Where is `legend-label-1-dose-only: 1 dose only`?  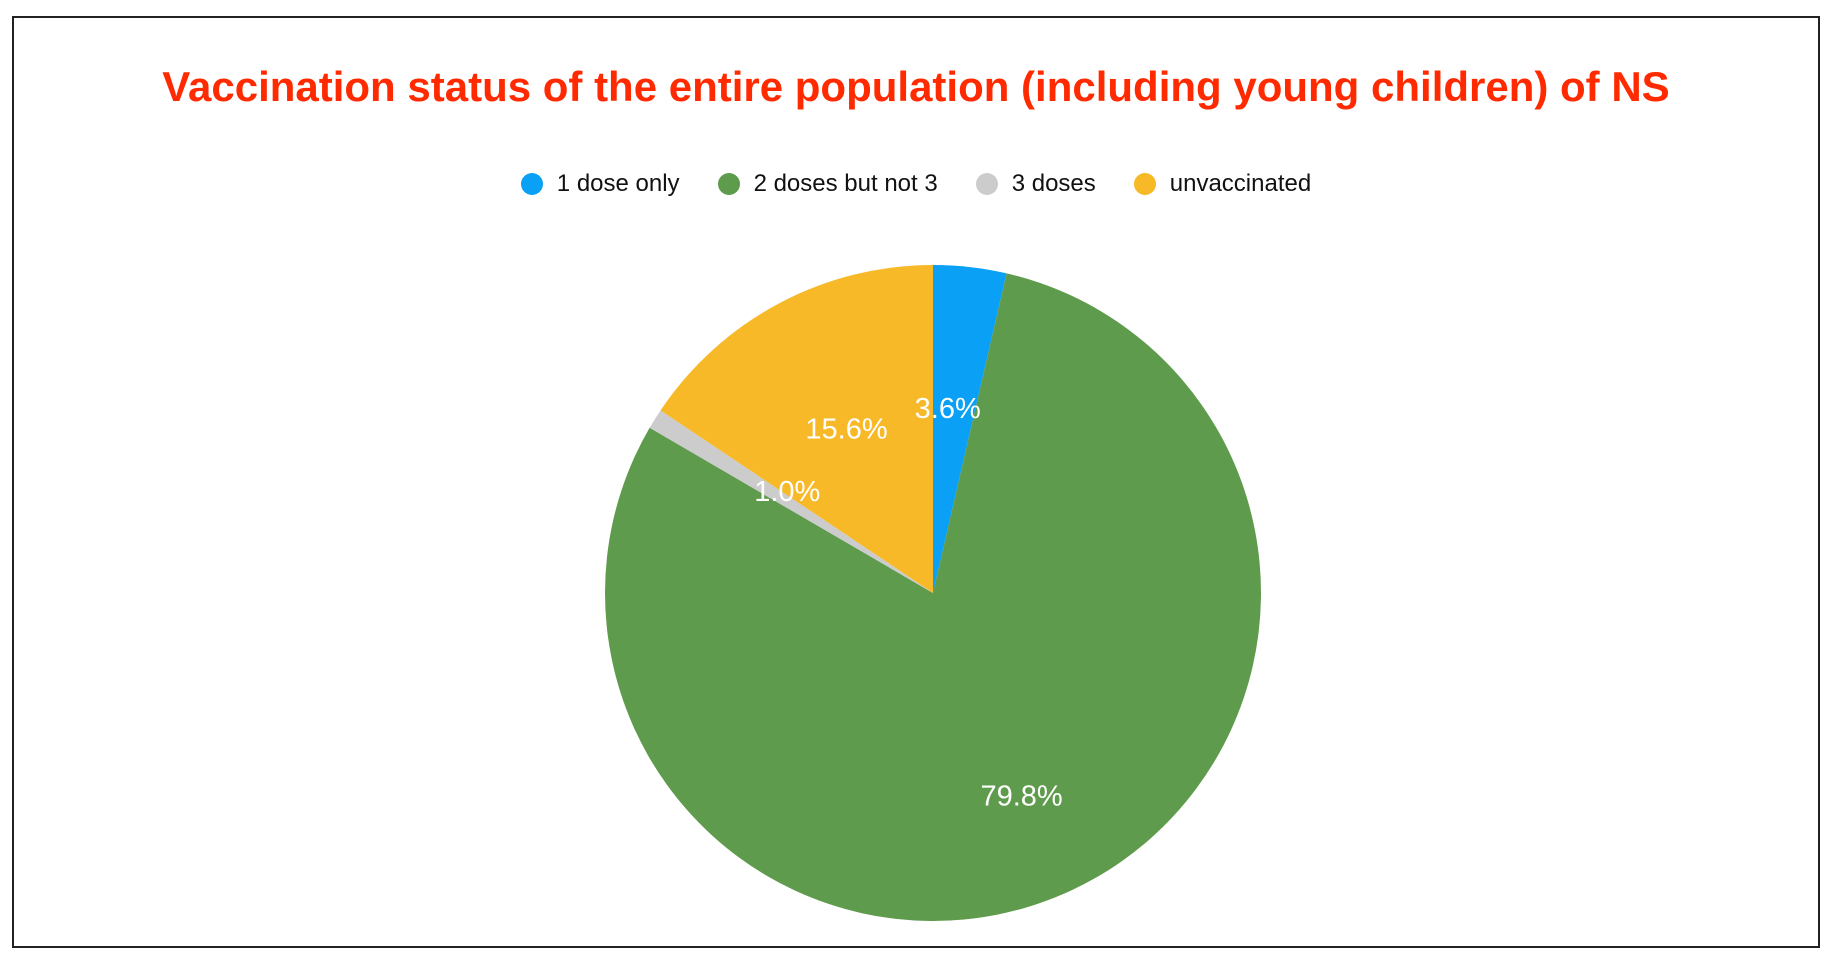 legend-label-1-dose-only: 1 dose only is located at coordinates (618, 183).